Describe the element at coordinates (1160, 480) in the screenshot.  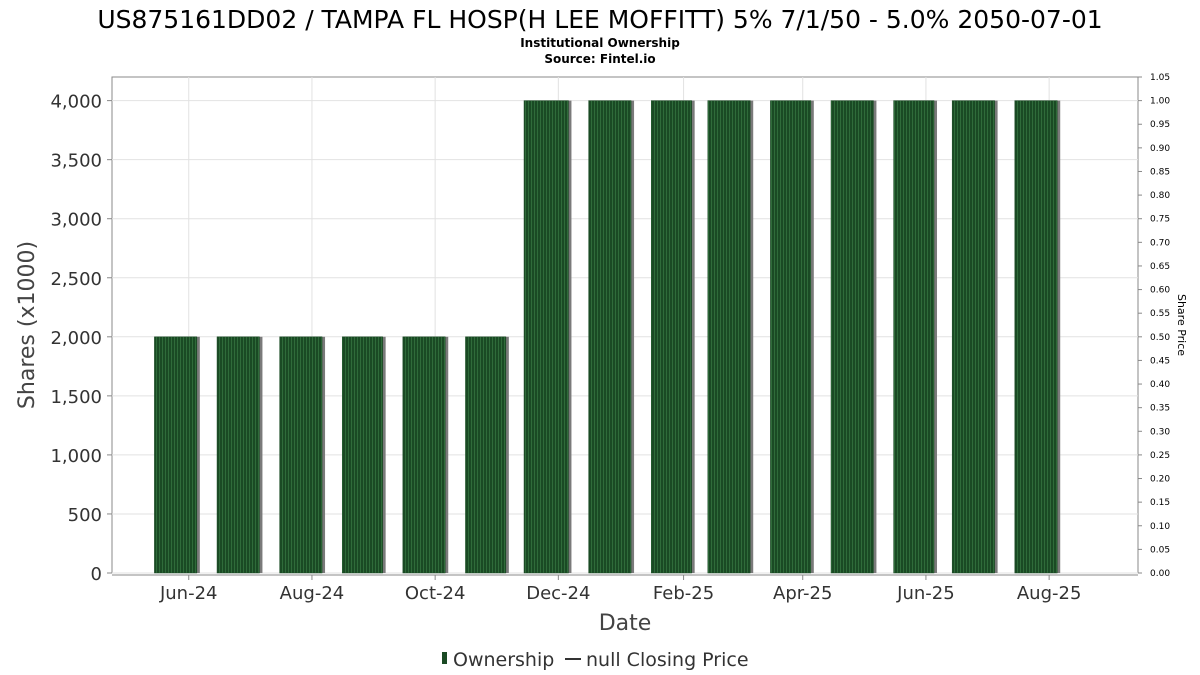
I see `y2-tick-label: 0.20` at that location.